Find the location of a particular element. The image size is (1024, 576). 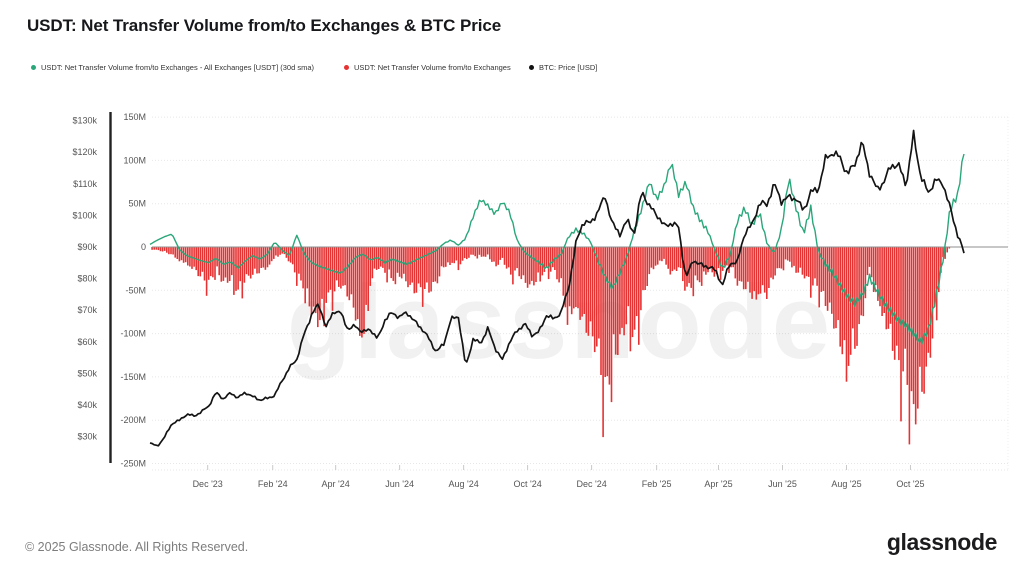

y-axis-price-label: $130k is located at coordinates (84, 121).